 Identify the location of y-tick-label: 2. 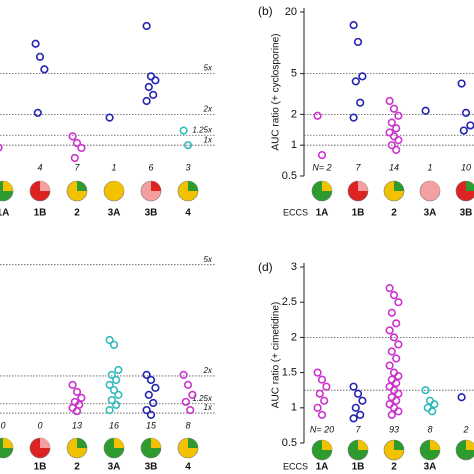
(294, 337).